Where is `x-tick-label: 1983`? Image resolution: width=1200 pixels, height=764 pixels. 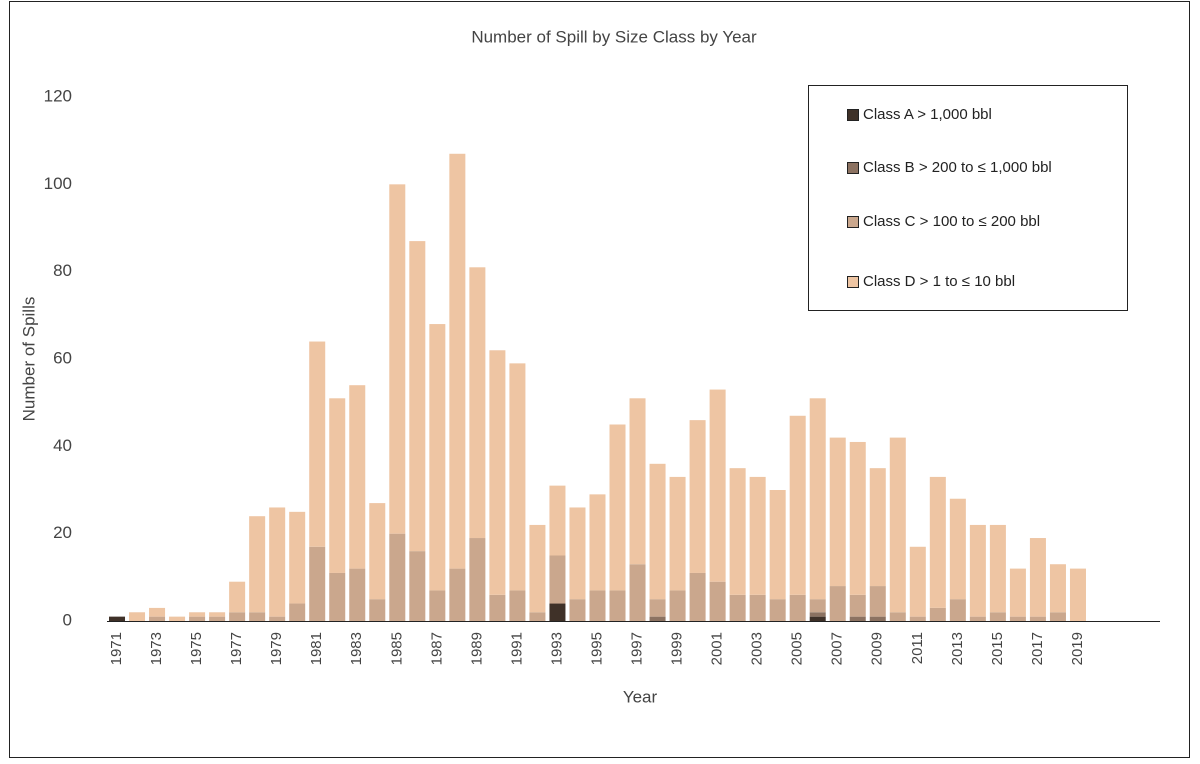 x-tick-label: 1983 is located at coordinates (356, 648).